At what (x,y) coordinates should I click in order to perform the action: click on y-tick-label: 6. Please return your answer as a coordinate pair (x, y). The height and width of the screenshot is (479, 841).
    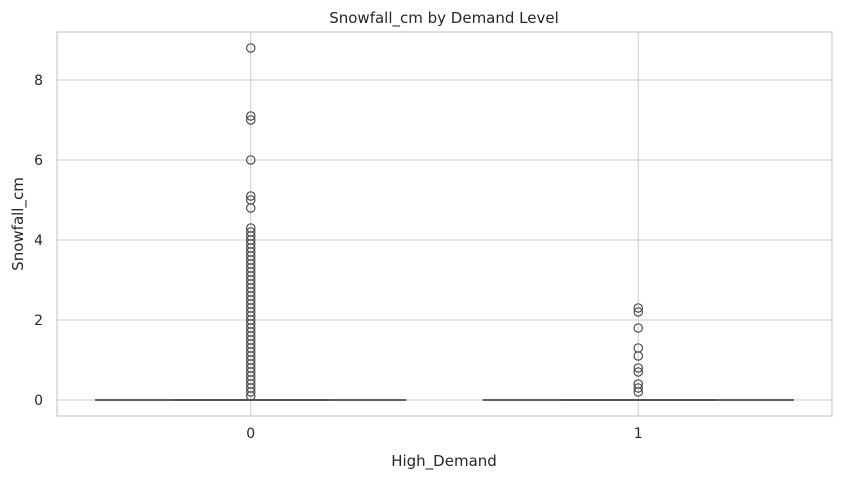
    Looking at the image, I should click on (38, 161).